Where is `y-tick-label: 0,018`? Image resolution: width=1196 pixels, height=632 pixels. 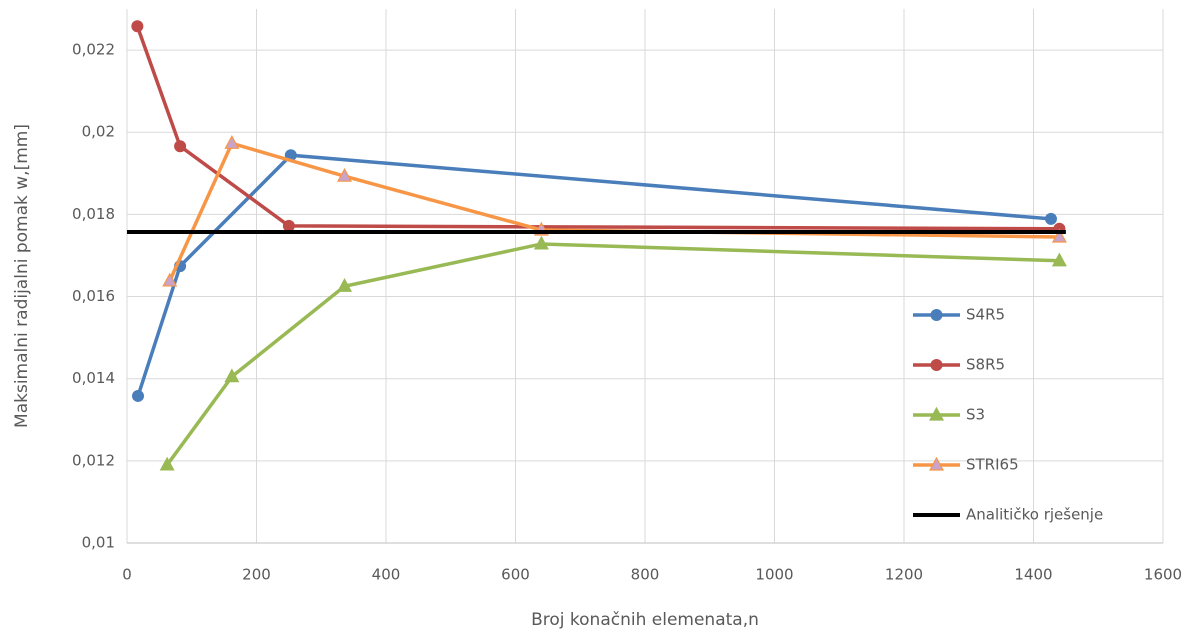 y-tick-label: 0,018 is located at coordinates (93, 214).